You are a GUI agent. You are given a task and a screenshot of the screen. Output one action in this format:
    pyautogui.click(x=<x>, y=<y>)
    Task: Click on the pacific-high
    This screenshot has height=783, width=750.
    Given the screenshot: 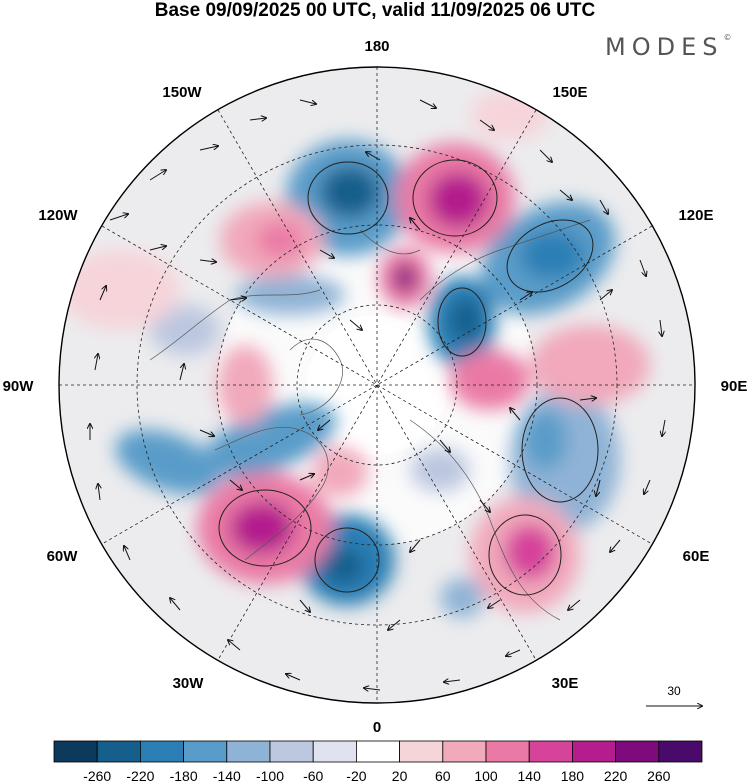 What is the action you would take?
    pyautogui.click(x=510, y=115)
    